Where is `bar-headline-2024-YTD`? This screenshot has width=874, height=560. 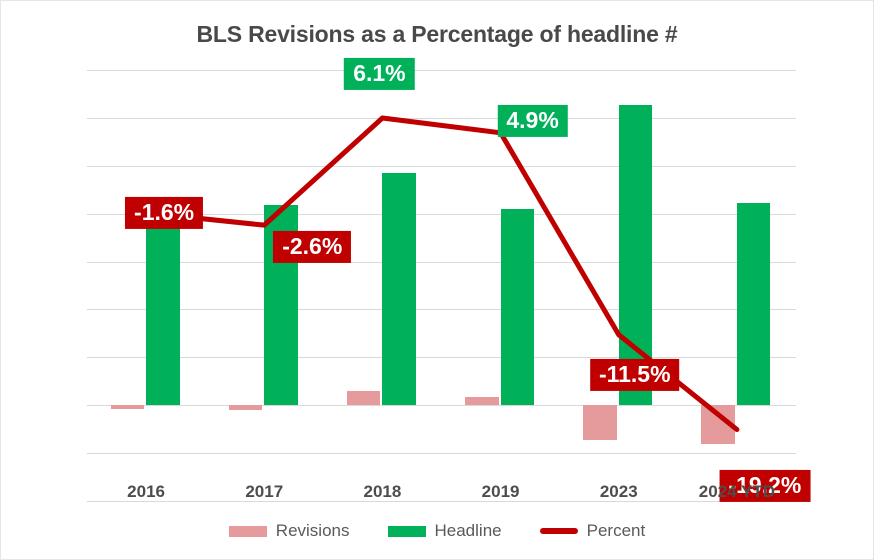 bar-headline-2024-YTD is located at coordinates (753, 304).